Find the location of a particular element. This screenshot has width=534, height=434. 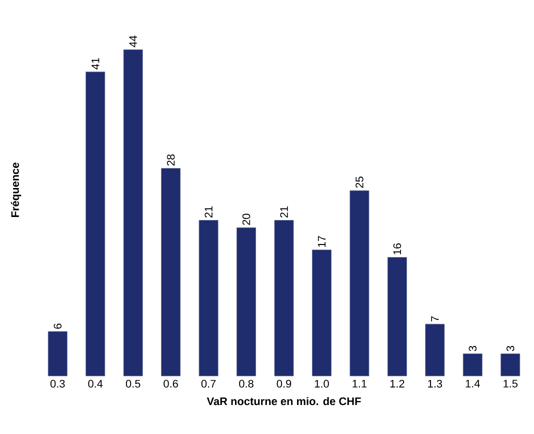

x-tick-label: 0.8 is located at coordinates (246, 384).